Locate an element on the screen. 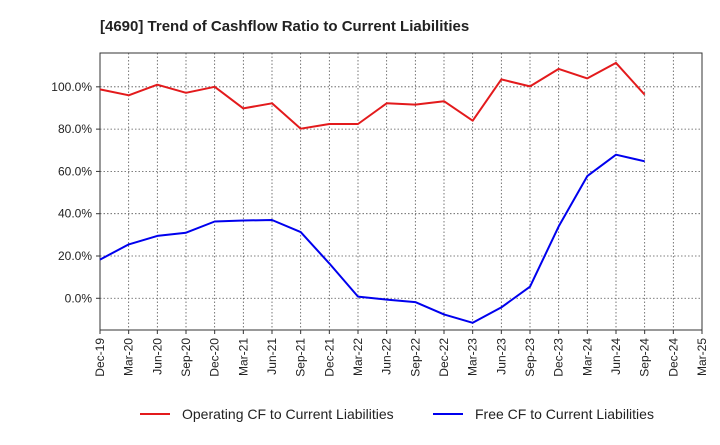 The height and width of the screenshot is (445, 720). x-tick-label: Mar-20 is located at coordinates (129, 357).